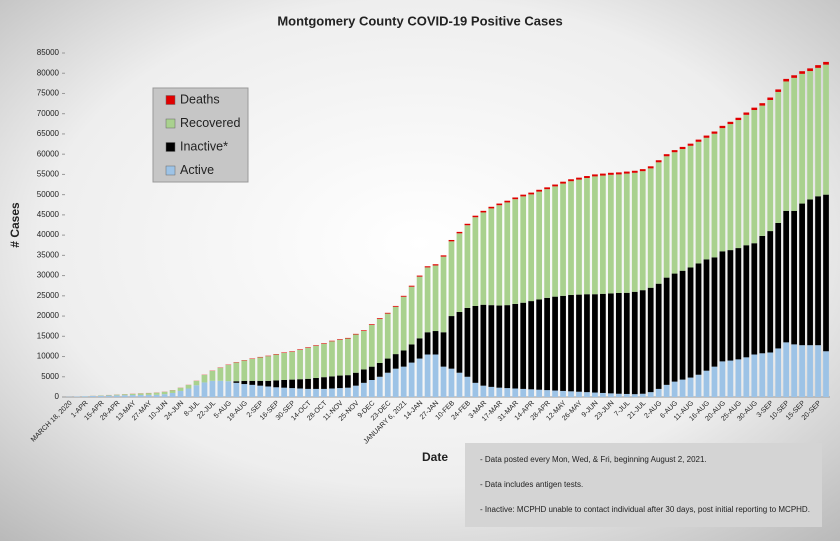 The image size is (840, 541). What do you see at coordinates (48, 234) in the screenshot?
I see `y-tick-label: 40000` at bounding box center [48, 234].